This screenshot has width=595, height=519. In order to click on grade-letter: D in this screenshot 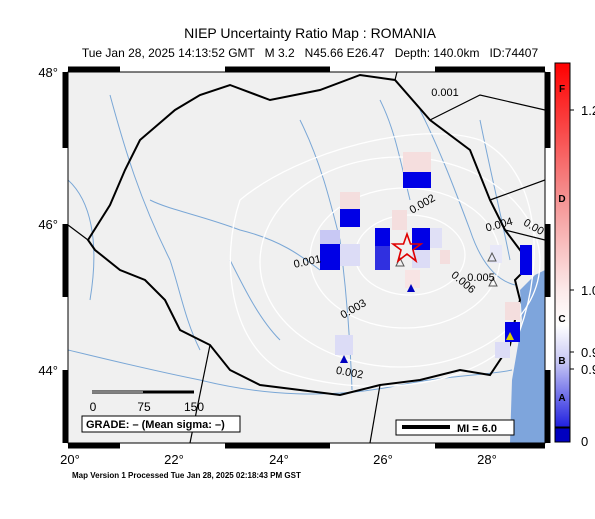, I will do `click(561, 199)`.